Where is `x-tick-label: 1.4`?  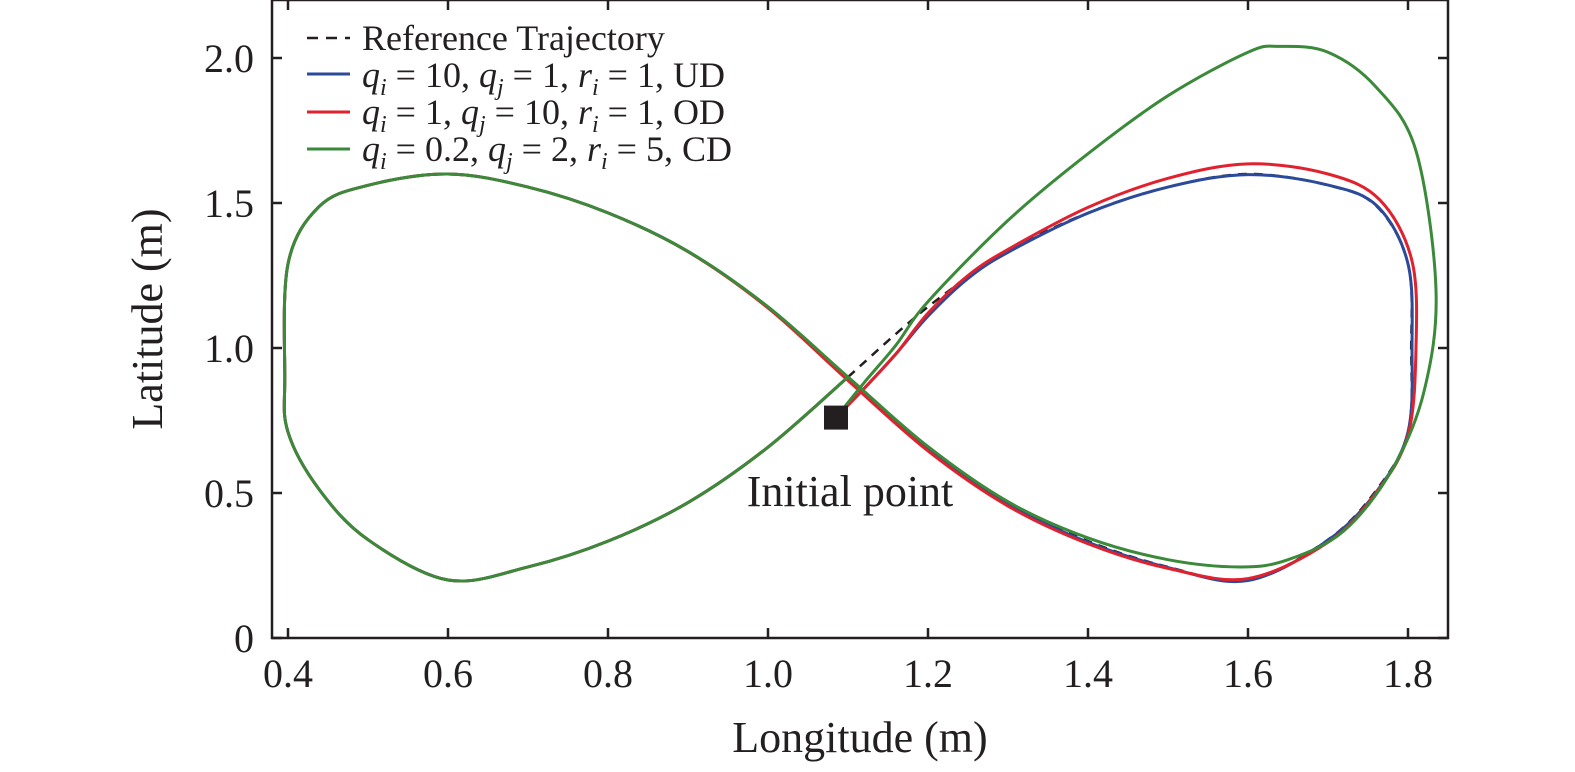 x-tick-label: 1.4 is located at coordinates (1088, 673).